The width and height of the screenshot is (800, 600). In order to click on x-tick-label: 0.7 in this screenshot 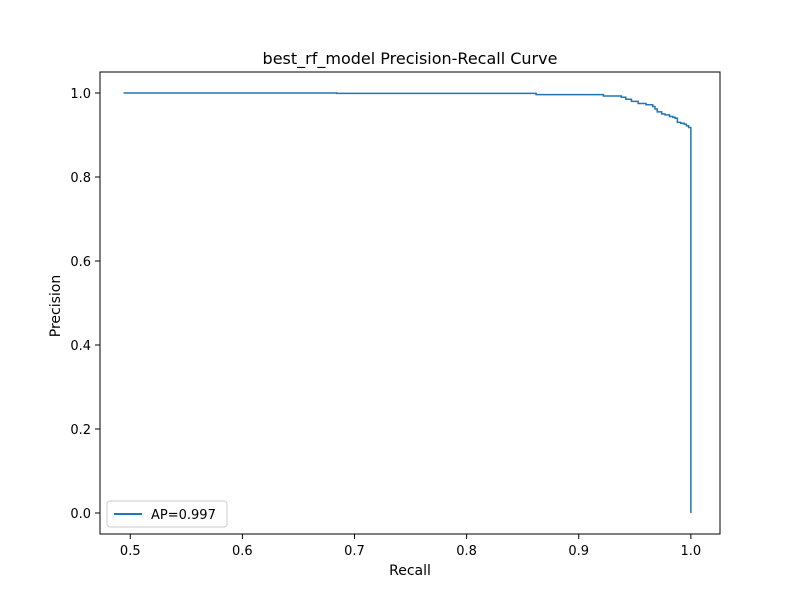, I will do `click(354, 551)`.